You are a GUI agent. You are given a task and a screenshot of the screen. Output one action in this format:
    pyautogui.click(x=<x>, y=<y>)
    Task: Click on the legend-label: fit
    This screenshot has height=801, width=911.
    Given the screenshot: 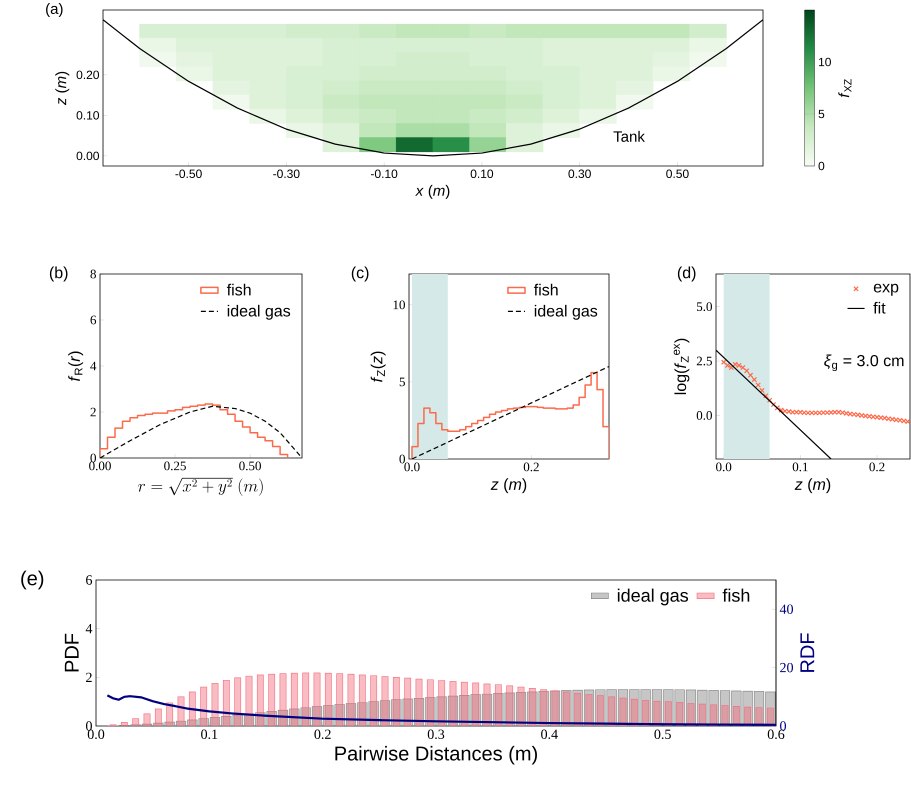 What is the action you would take?
    pyautogui.click(x=879, y=308)
    